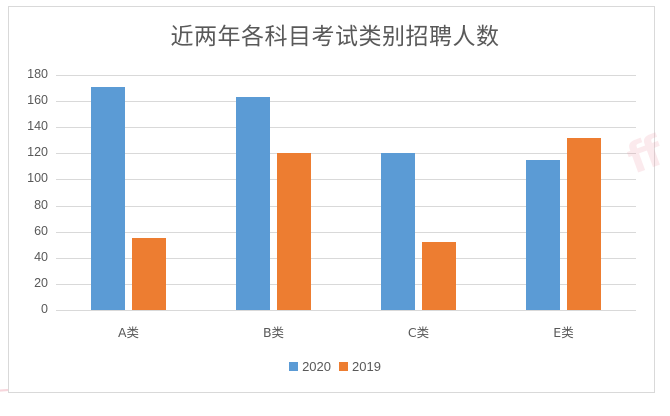 The image size is (670, 416). Describe the element at coordinates (37, 178) in the screenshot. I see `y-tick-label: 100` at that location.